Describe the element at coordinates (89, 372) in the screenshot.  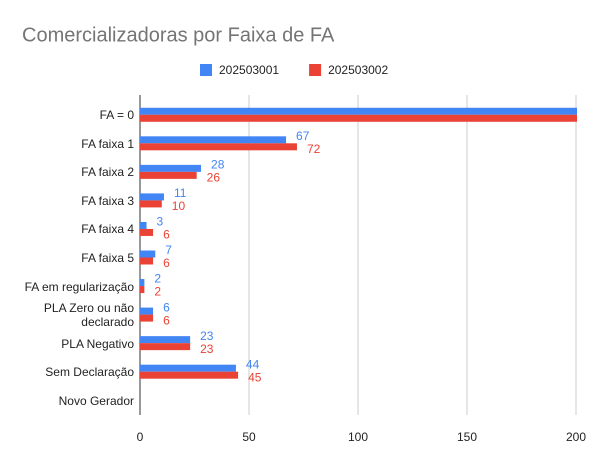
I see `y-tick-label: Sem Declaração` at that location.